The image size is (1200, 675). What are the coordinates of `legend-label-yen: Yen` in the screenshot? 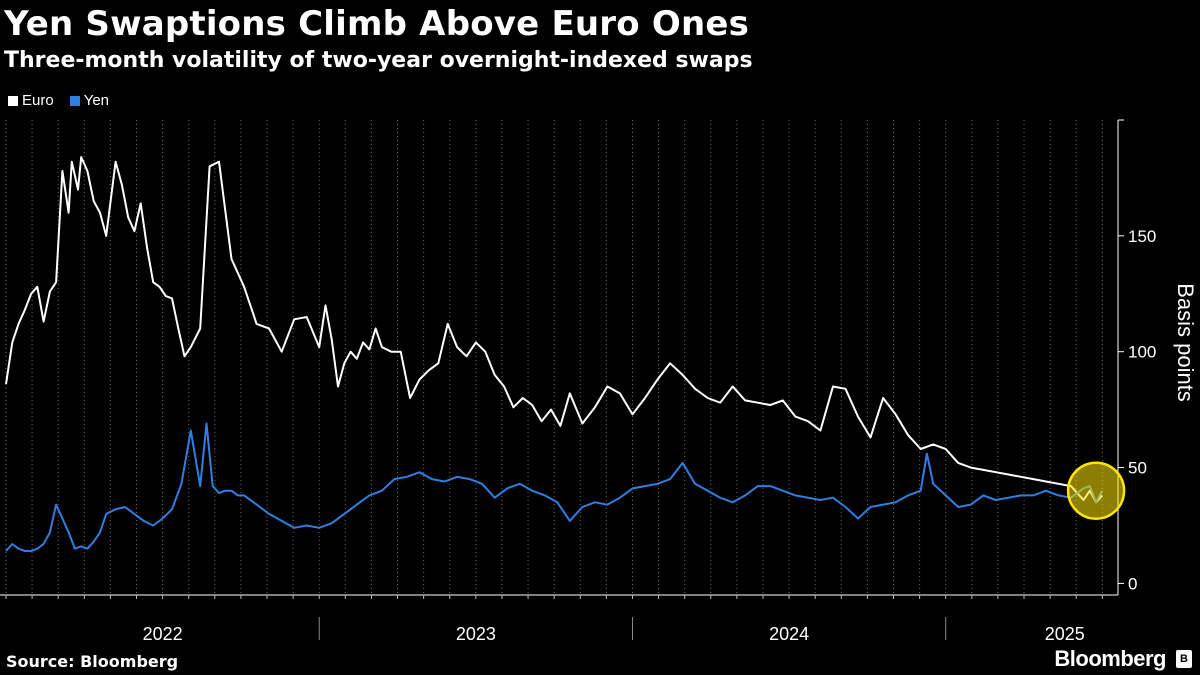 It's located at (96, 100).